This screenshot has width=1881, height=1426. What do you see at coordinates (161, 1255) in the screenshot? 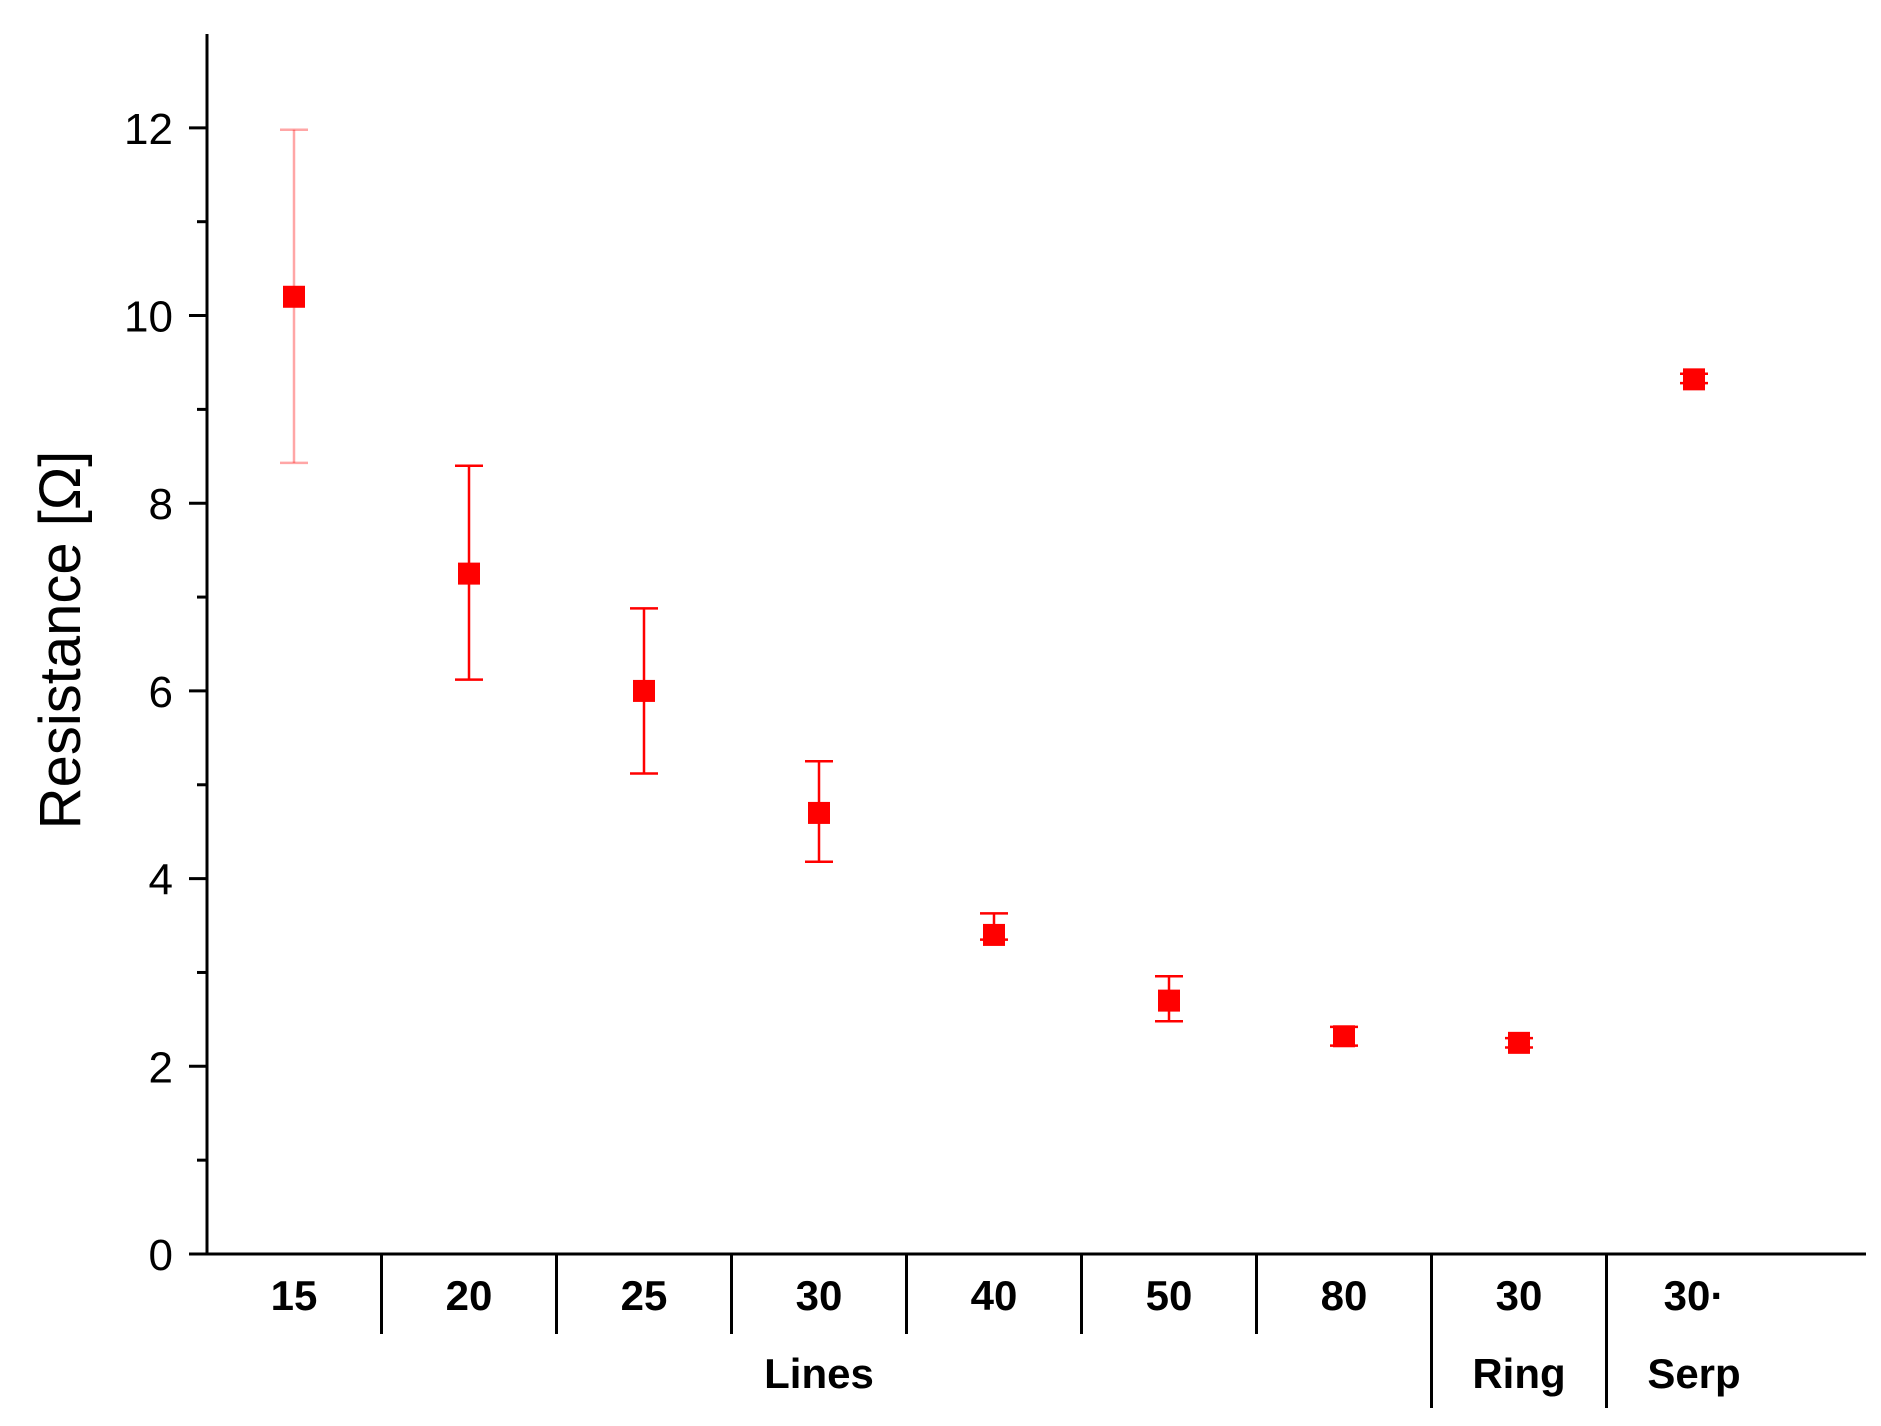
I see `y-tick-label: 0` at bounding box center [161, 1255].